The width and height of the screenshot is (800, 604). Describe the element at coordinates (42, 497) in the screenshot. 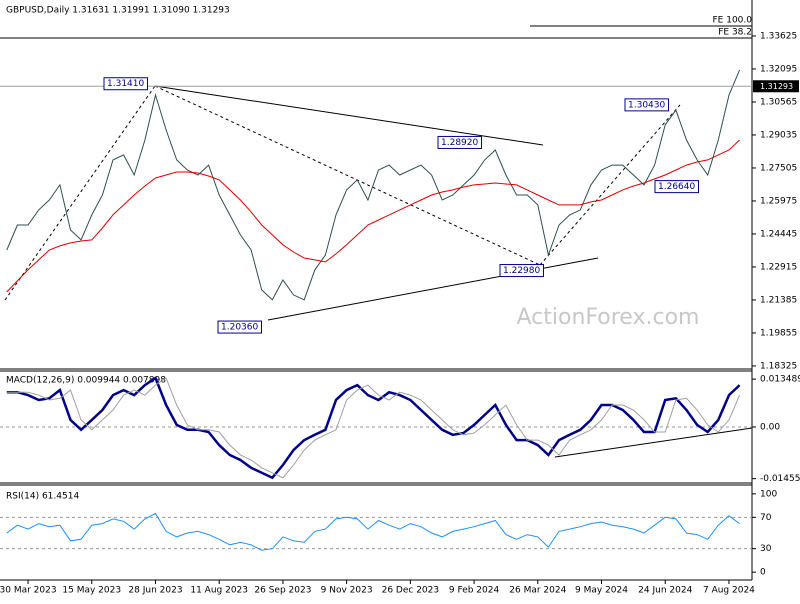

I see `panel-title: RSI(14) 61.4514` at that location.